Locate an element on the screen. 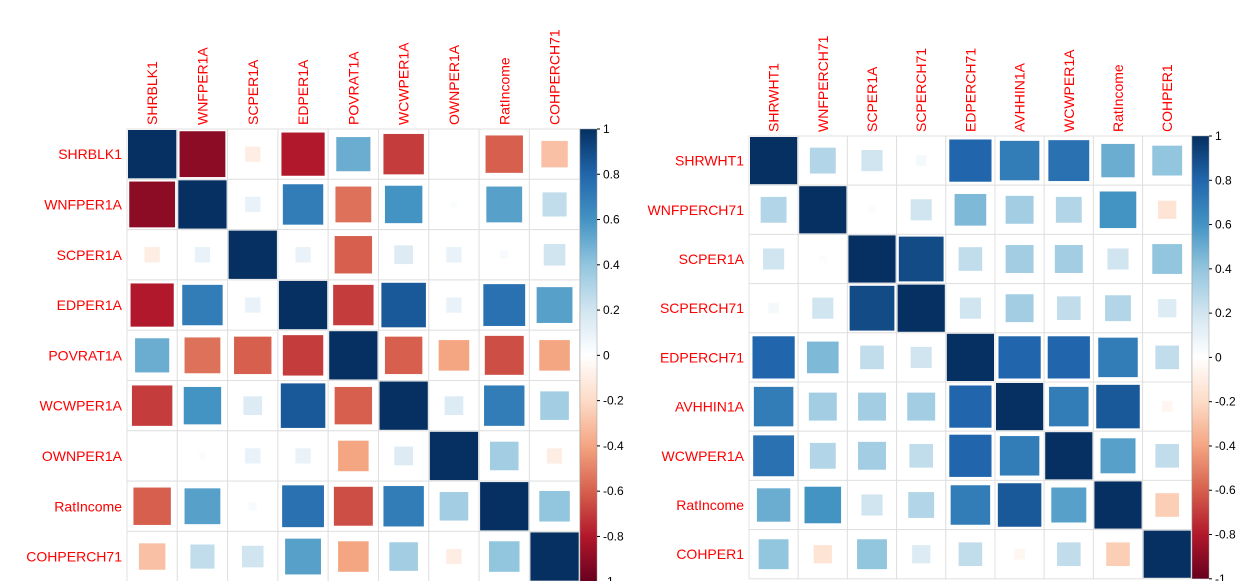 The image size is (1238, 586). row-label: WNFPER1A is located at coordinates (83, 204).